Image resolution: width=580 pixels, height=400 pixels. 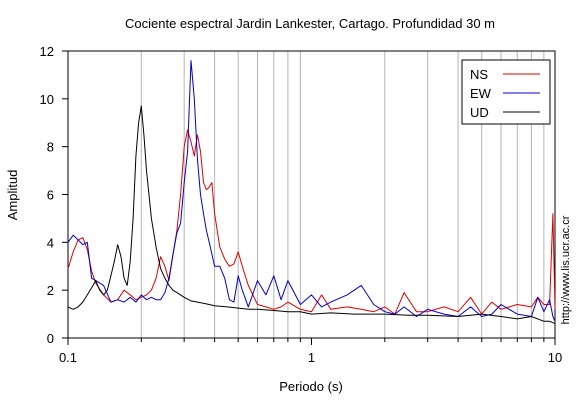 What do you see at coordinates (50, 338) in the screenshot?
I see `y-tick-label: 0` at bounding box center [50, 338].